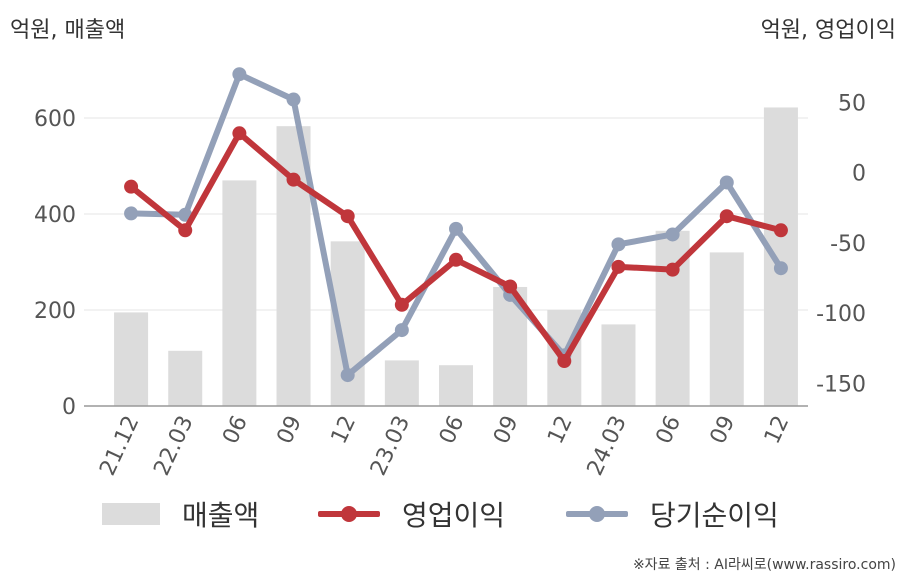  Describe the element at coordinates (859, 174) in the screenshot. I see `right-tick-label: 0` at that location.